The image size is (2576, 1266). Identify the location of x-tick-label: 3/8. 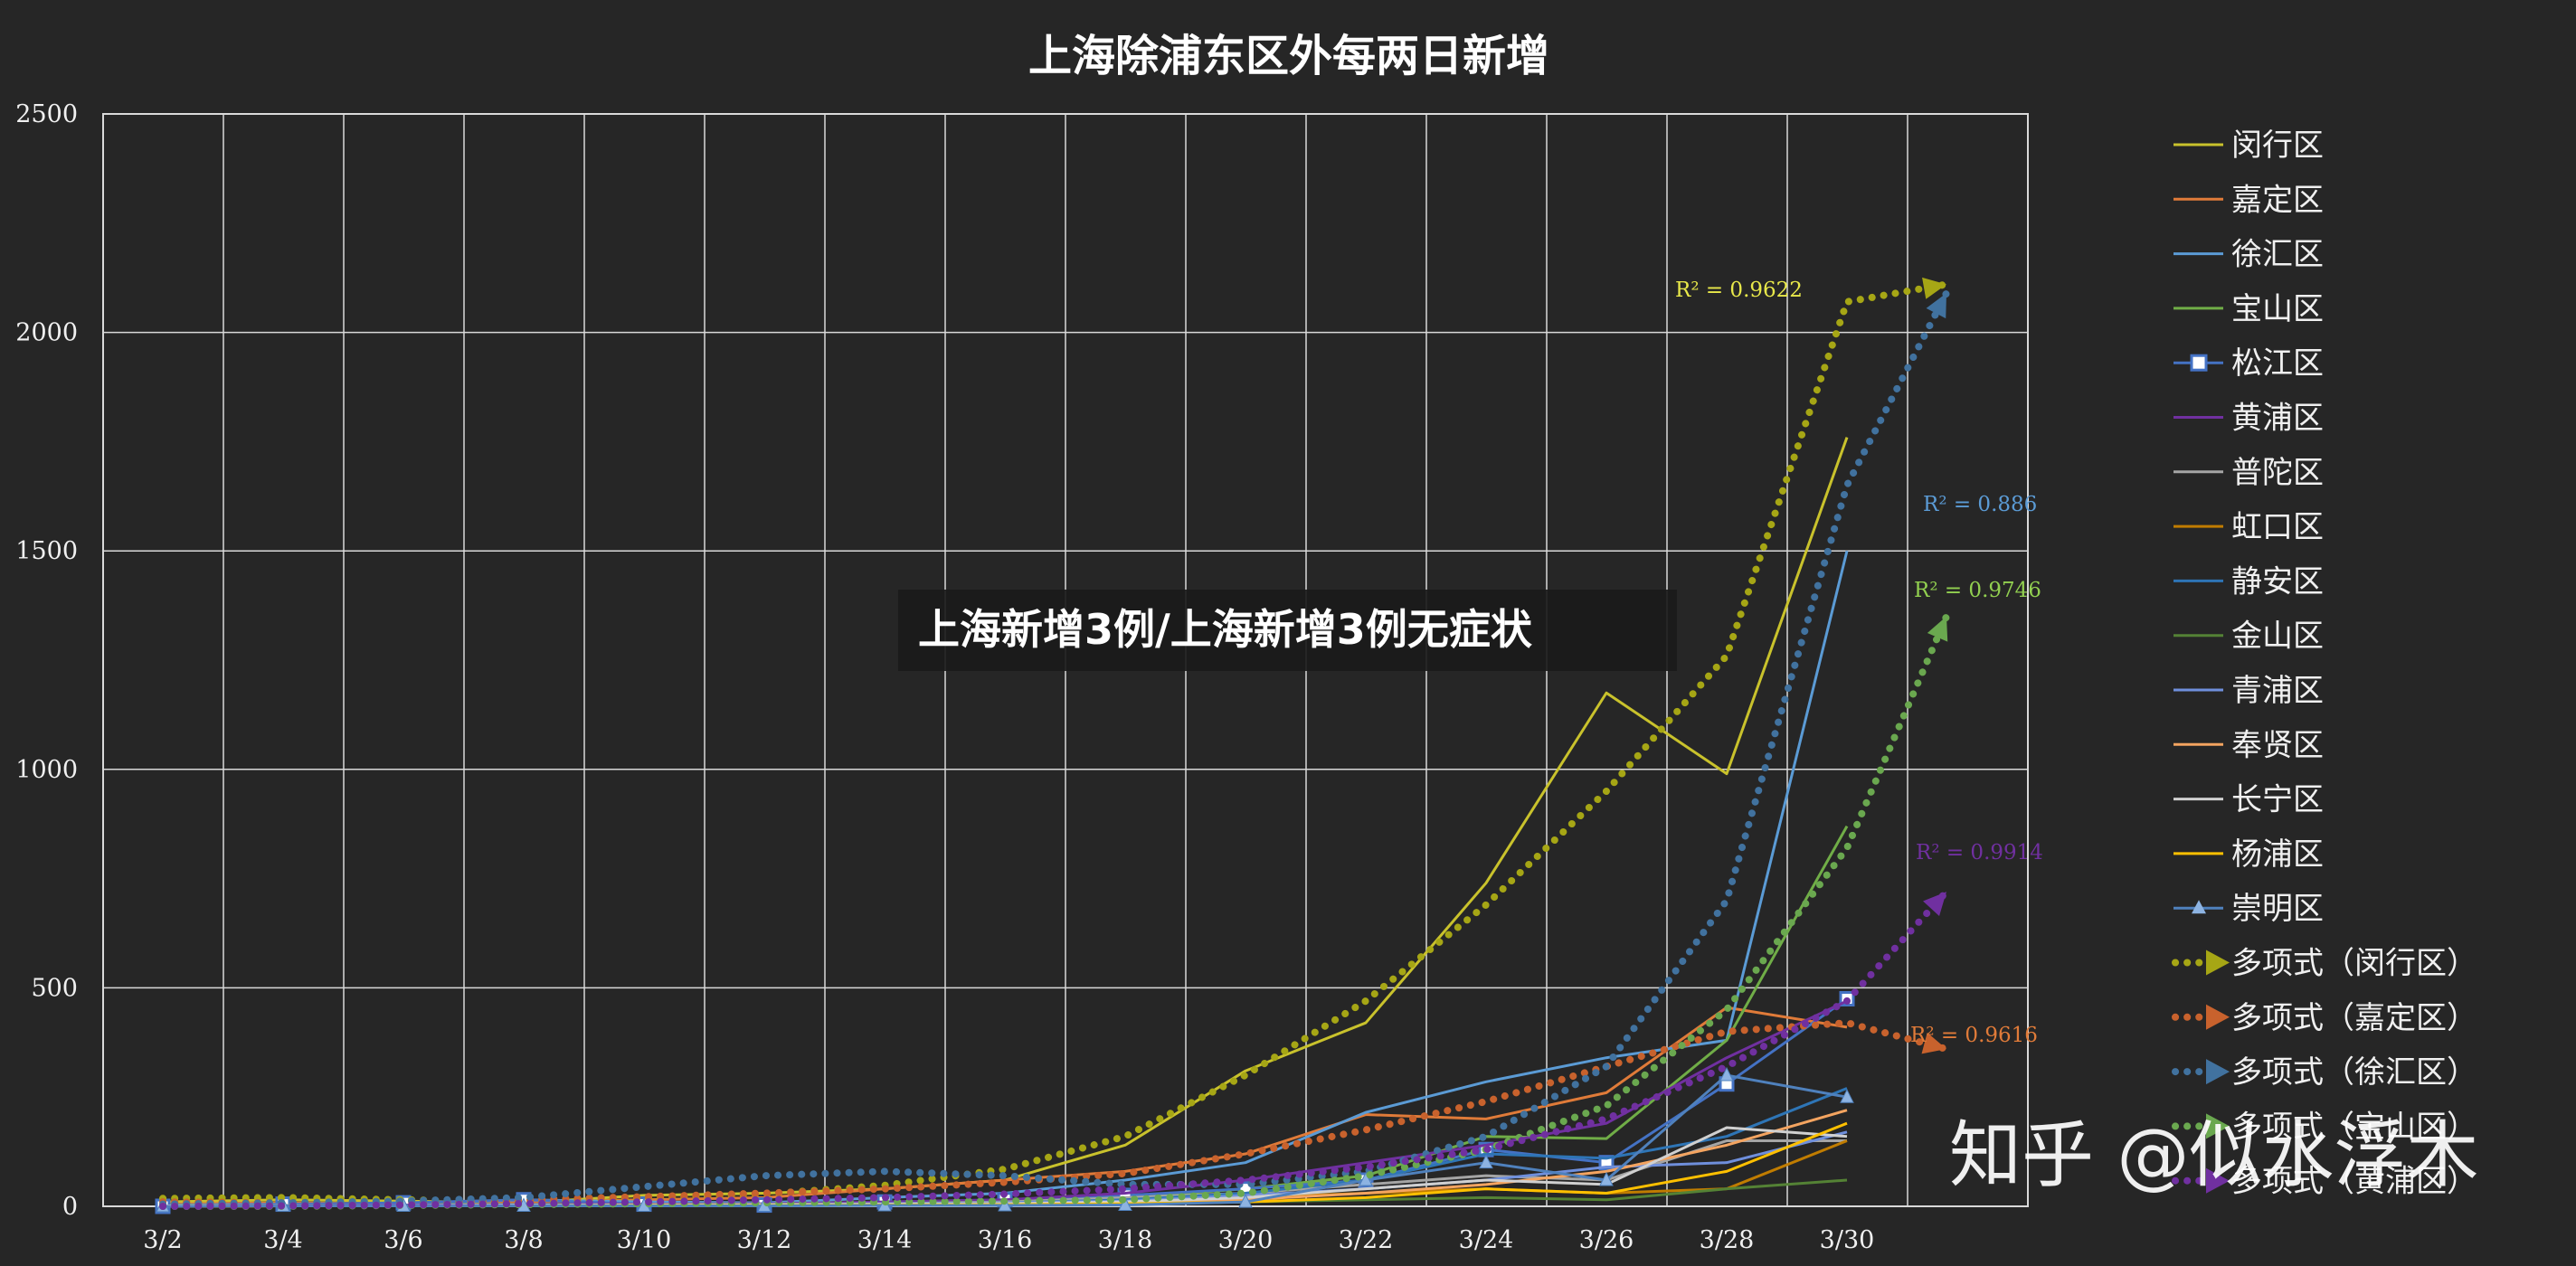
(523, 1240).